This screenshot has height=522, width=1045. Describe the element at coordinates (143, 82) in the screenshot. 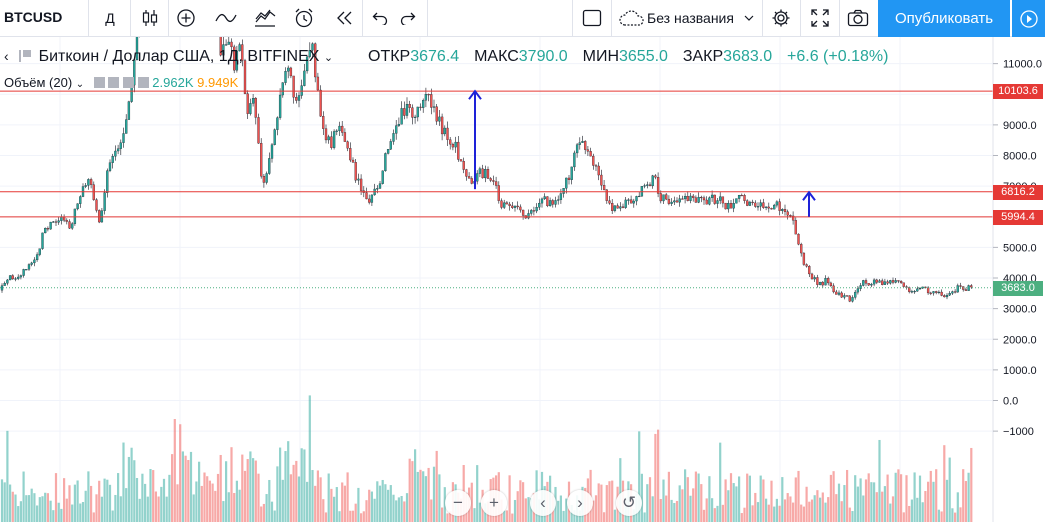

I see `close-icon` at that location.